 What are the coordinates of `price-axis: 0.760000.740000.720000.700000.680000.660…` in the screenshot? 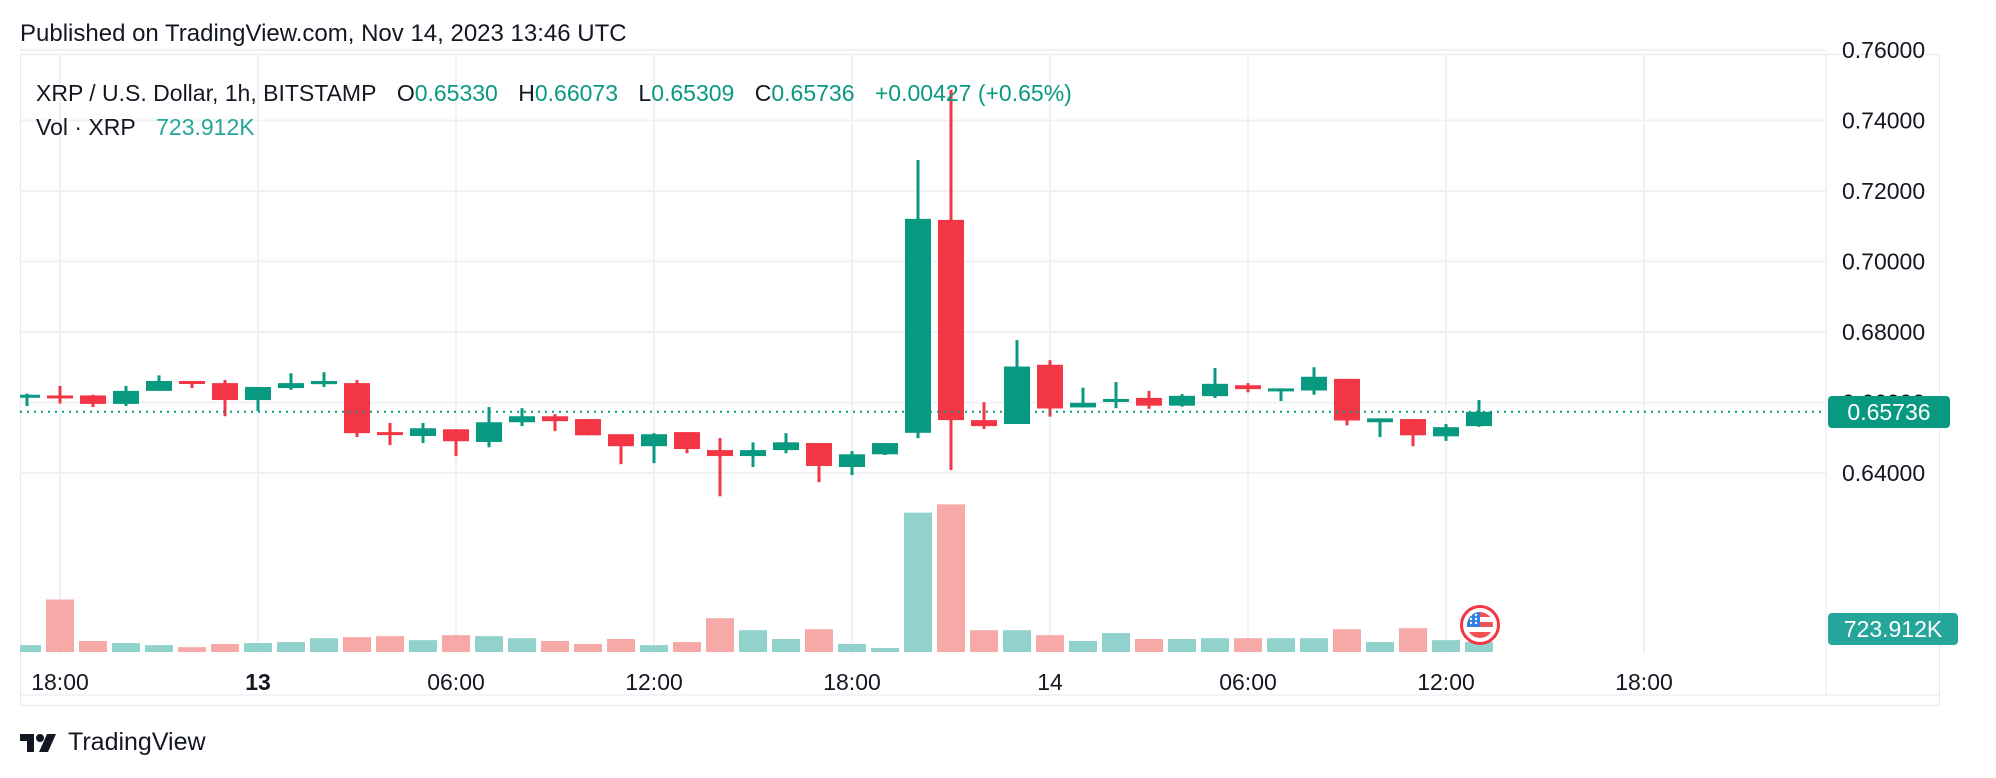 It's located at (1883, 261).